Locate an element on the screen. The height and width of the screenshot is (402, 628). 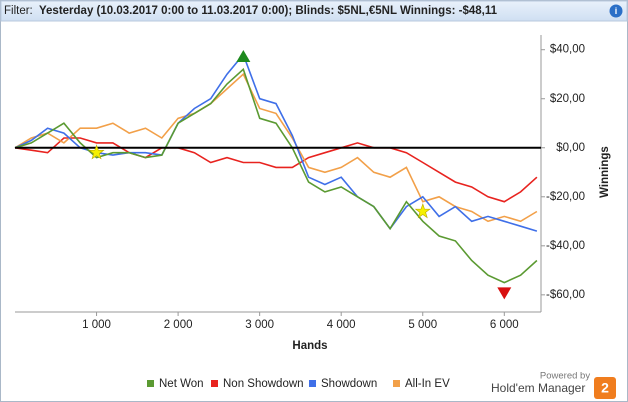
filter-bar is located at coordinates (314, 11).